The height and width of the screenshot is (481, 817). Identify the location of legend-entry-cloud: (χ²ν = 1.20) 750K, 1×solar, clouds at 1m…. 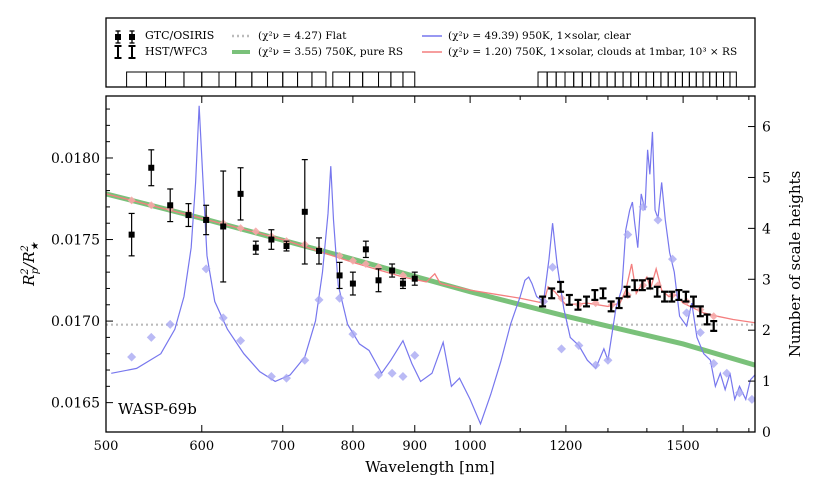
(579, 52).